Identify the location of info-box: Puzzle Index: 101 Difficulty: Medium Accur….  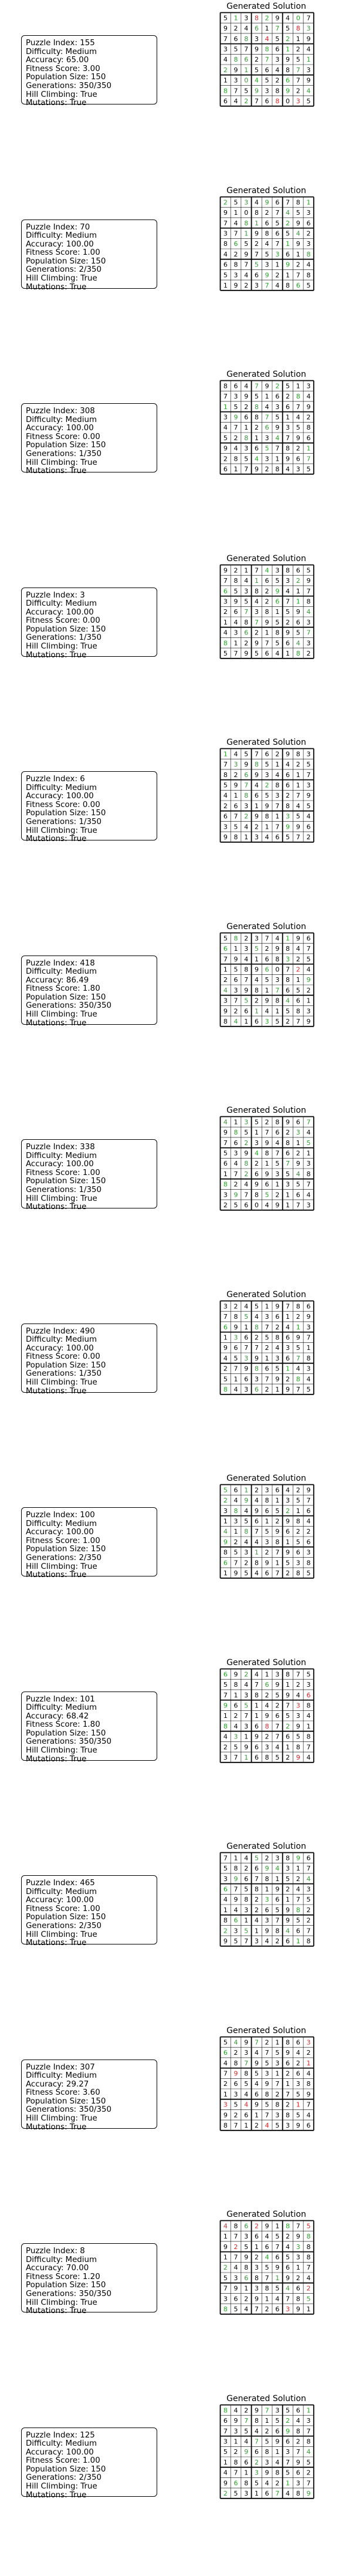
(89, 1727).